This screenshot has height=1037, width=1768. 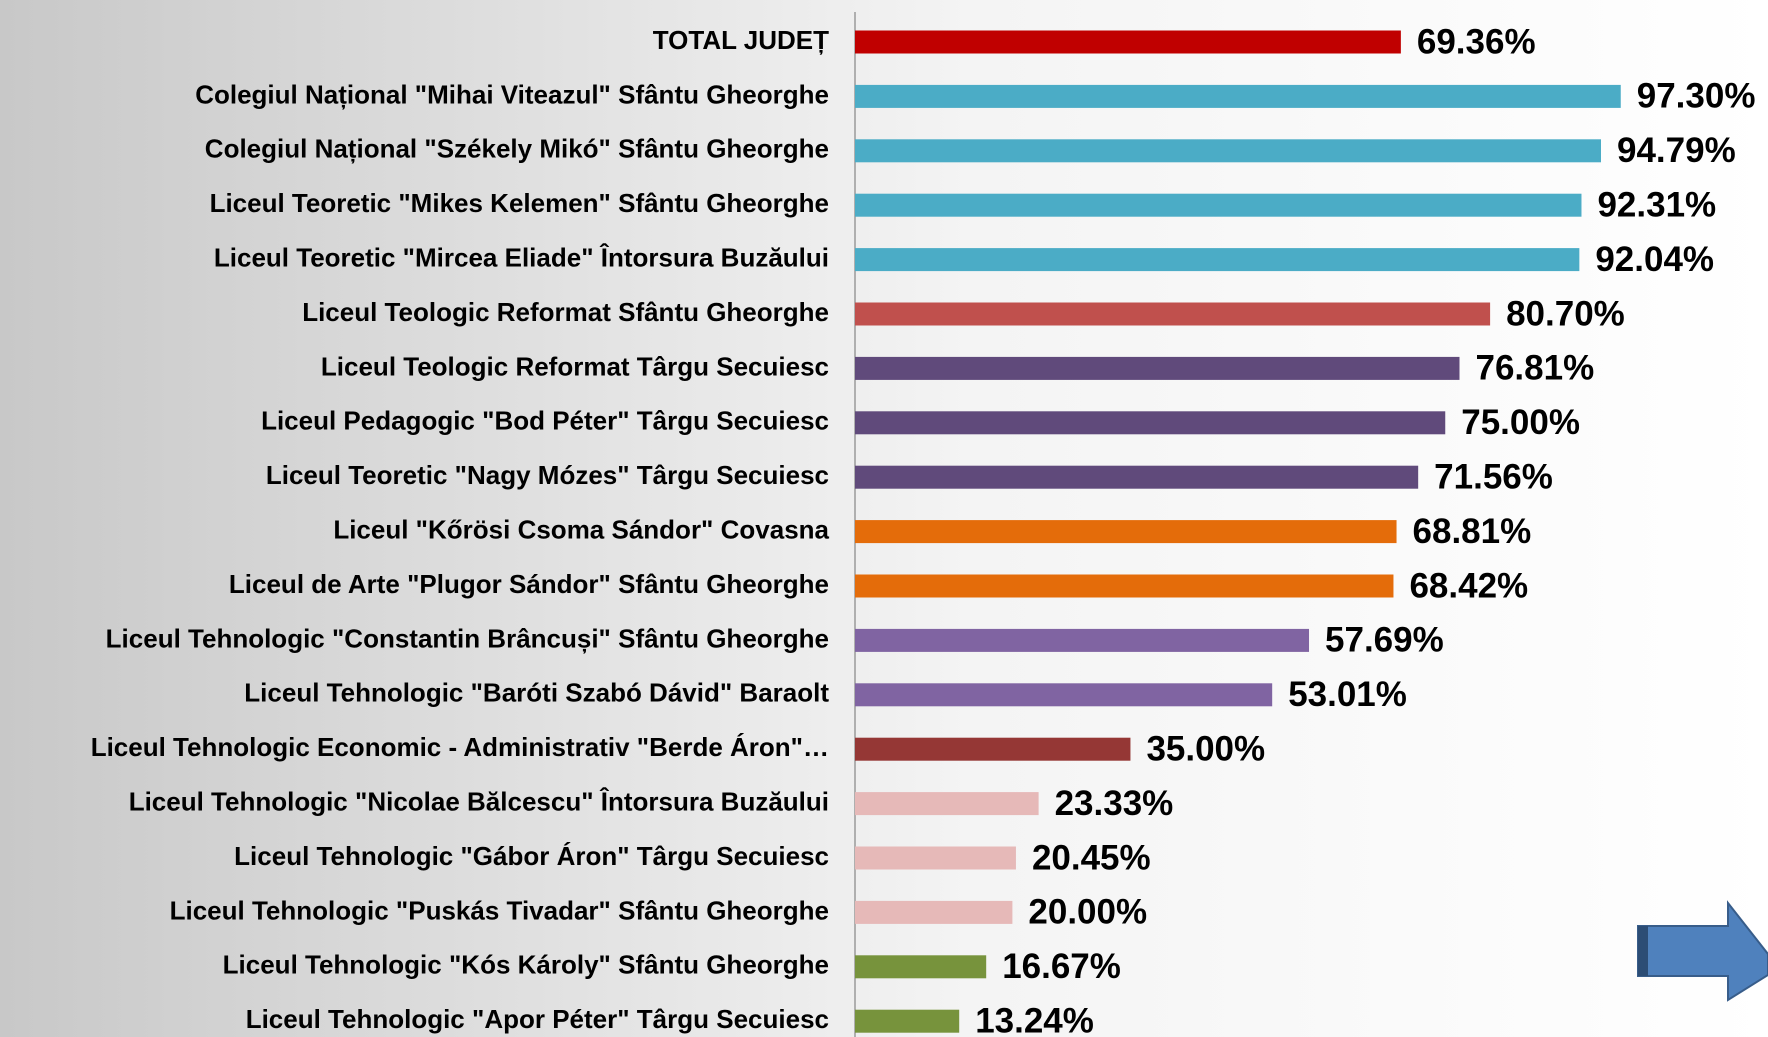 I want to click on value-label: 23.33%, so click(x=1114, y=803).